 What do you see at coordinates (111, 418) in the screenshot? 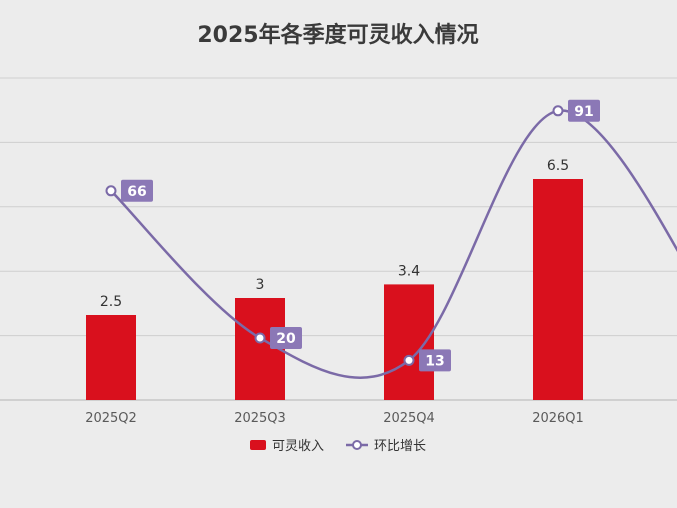
I see `x-tick-label: 2025Q2` at bounding box center [111, 418].